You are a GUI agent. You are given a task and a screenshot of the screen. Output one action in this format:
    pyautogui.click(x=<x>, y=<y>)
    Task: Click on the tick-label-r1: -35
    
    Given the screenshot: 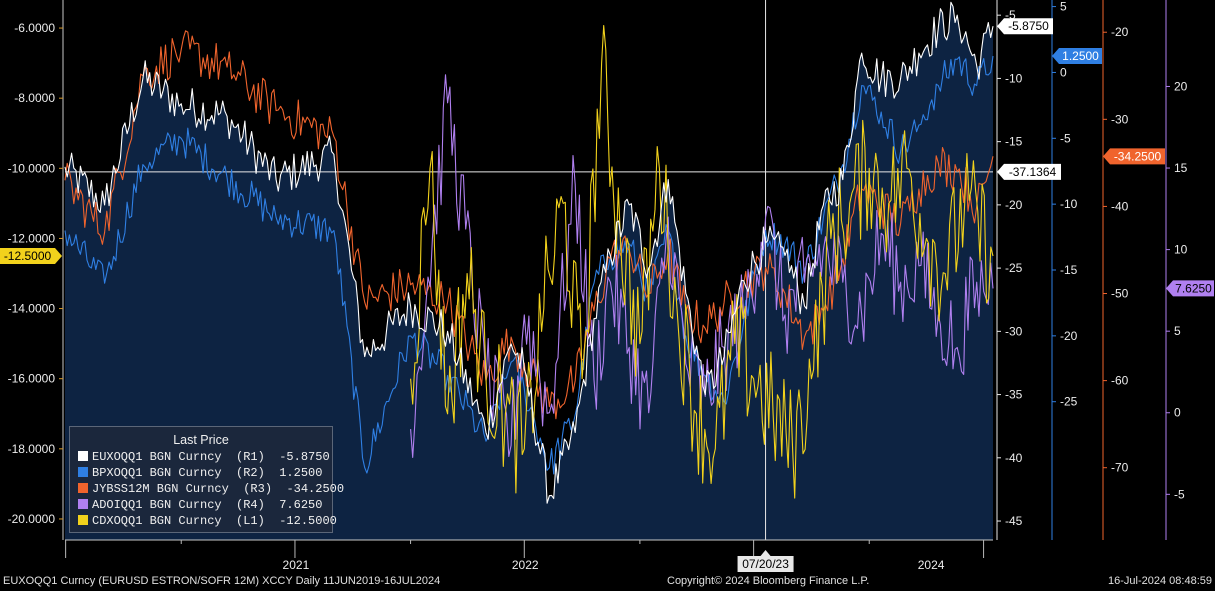 What is the action you would take?
    pyautogui.click(x=1014, y=395)
    